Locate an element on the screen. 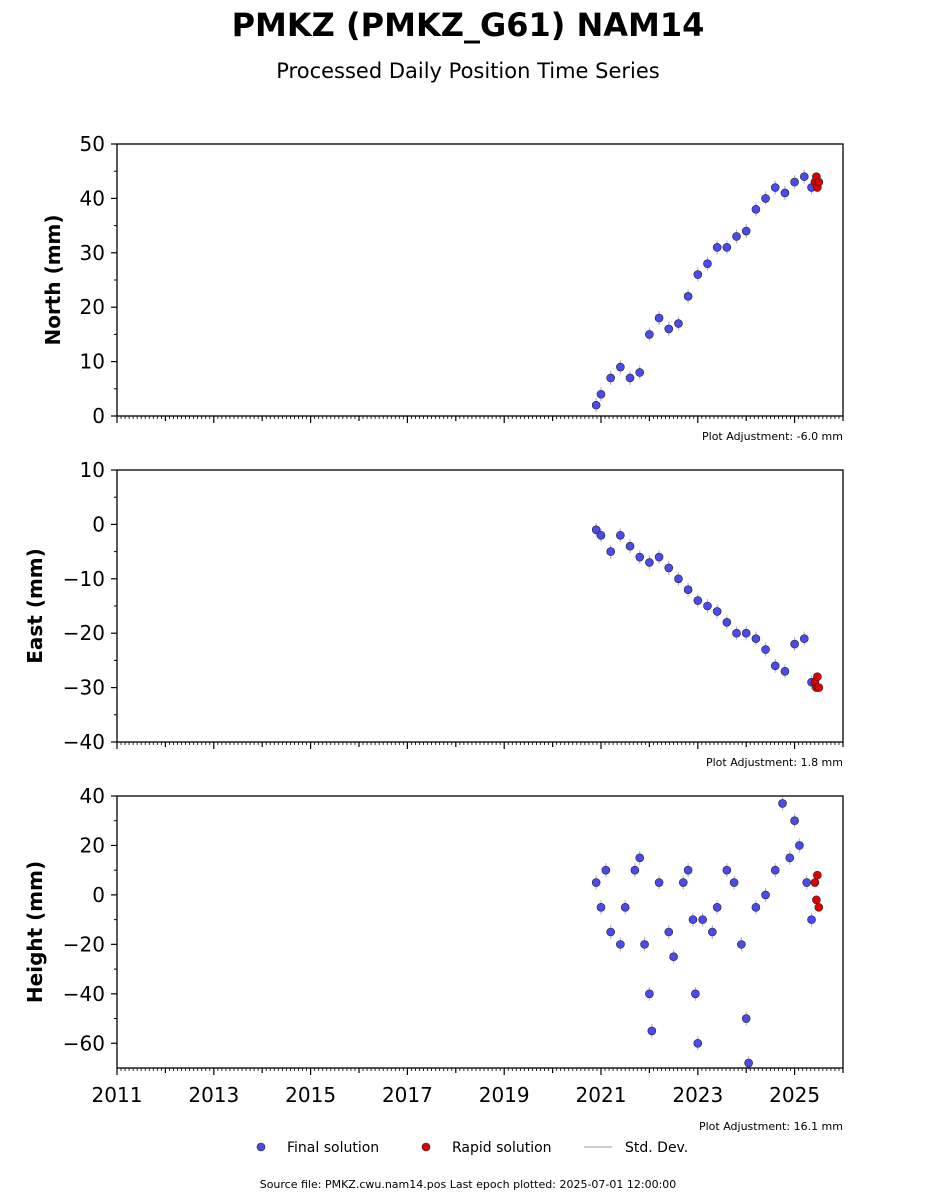 The height and width of the screenshot is (1200, 937). legend-final-label: Final solution is located at coordinates (333, 1148).